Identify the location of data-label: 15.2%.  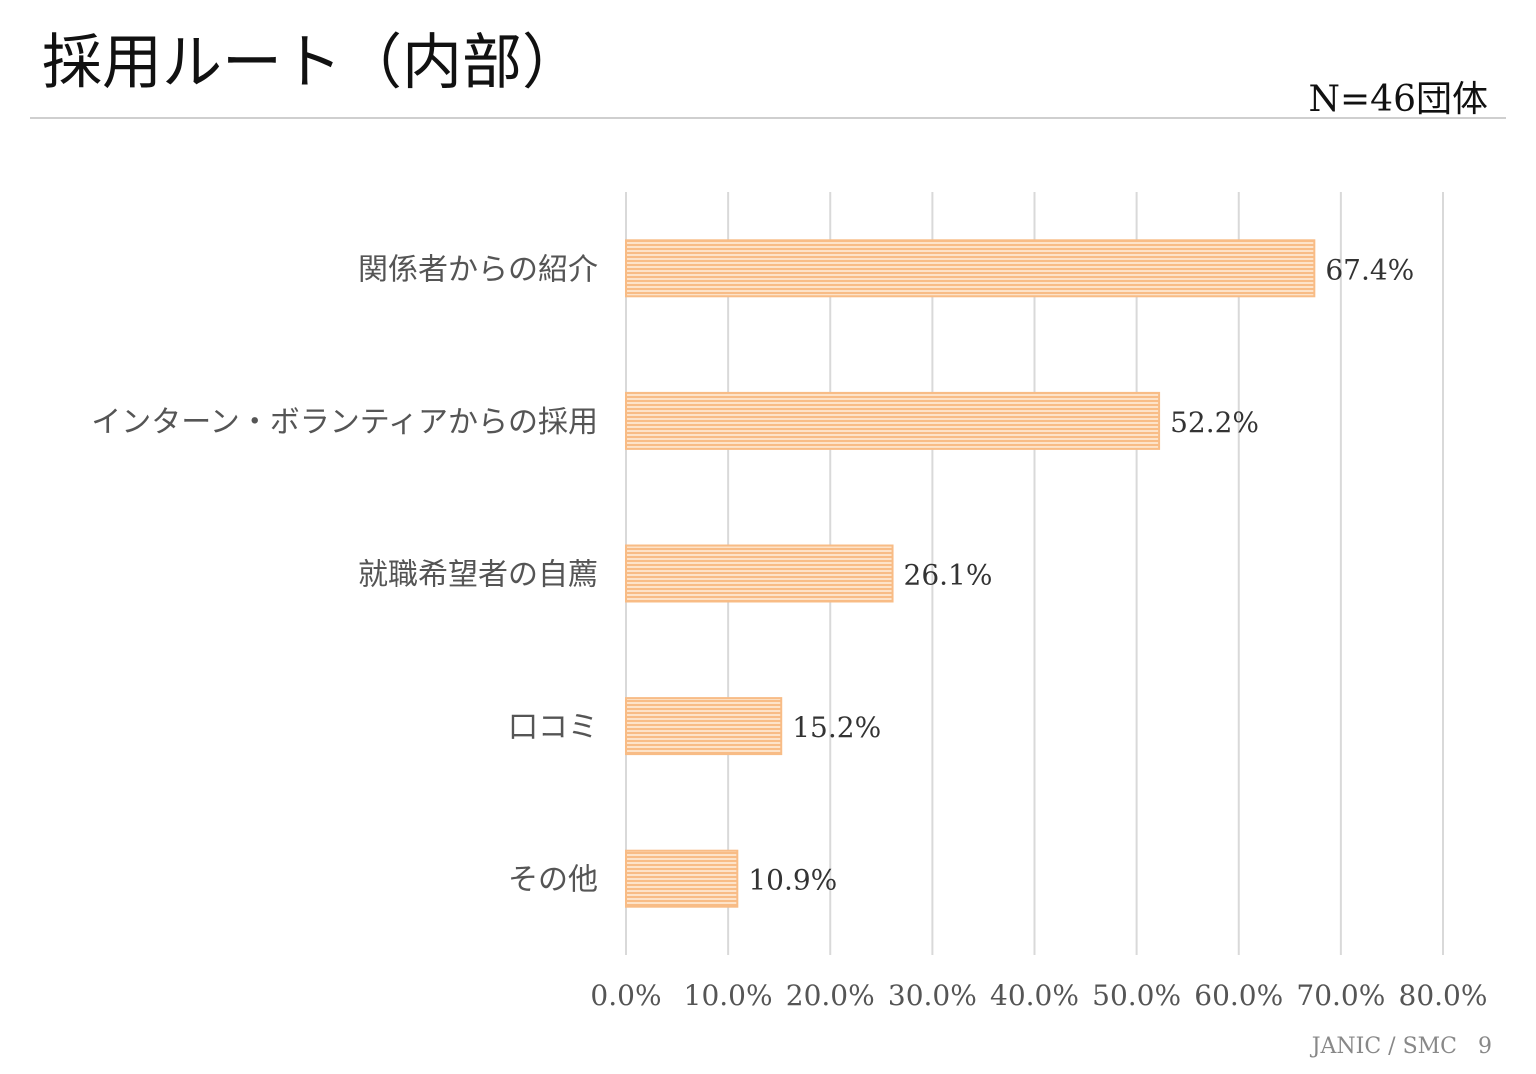
(836, 727).